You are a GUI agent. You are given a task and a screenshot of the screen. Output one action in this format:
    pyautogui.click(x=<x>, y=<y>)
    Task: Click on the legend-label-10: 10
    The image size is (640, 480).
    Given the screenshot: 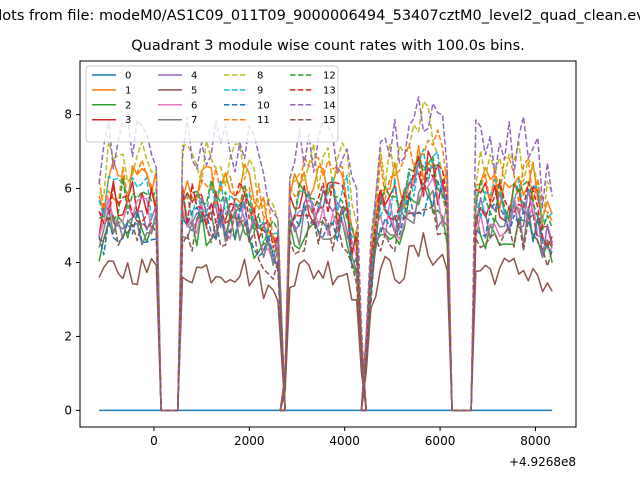 What is the action you would take?
    pyautogui.click(x=263, y=105)
    